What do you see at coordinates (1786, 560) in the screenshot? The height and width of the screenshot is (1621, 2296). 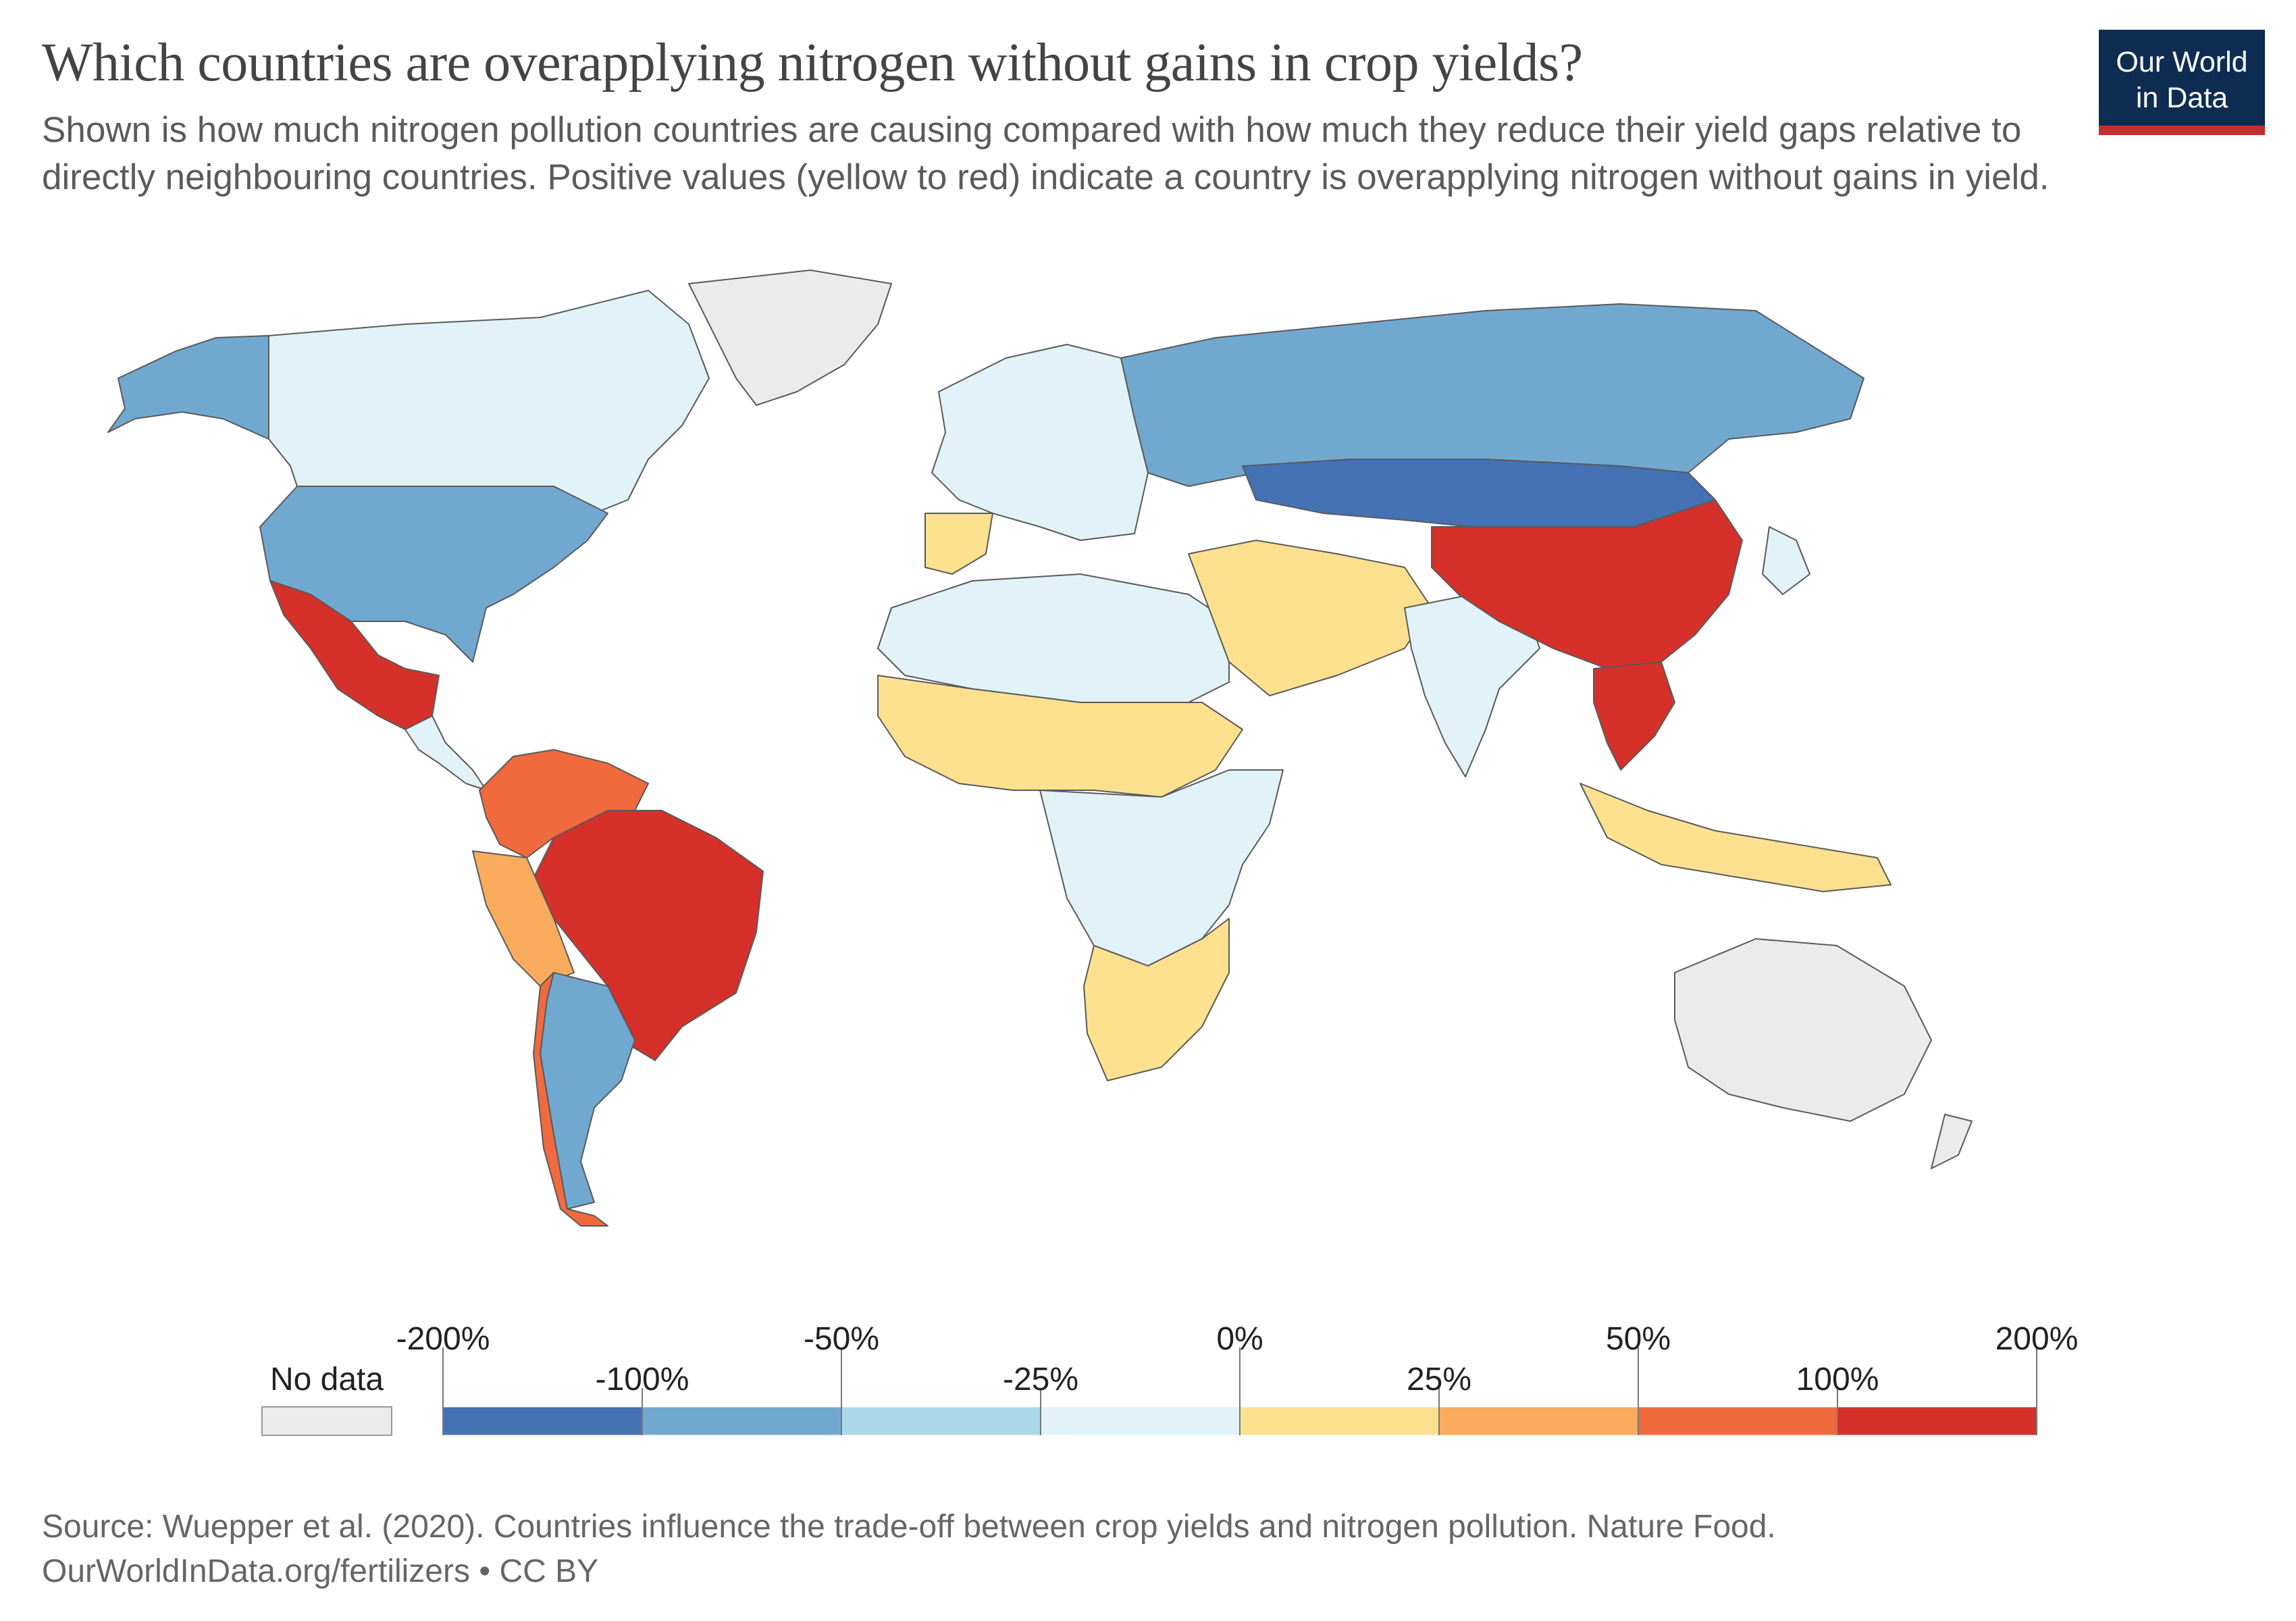 I see `region-japan` at bounding box center [1786, 560].